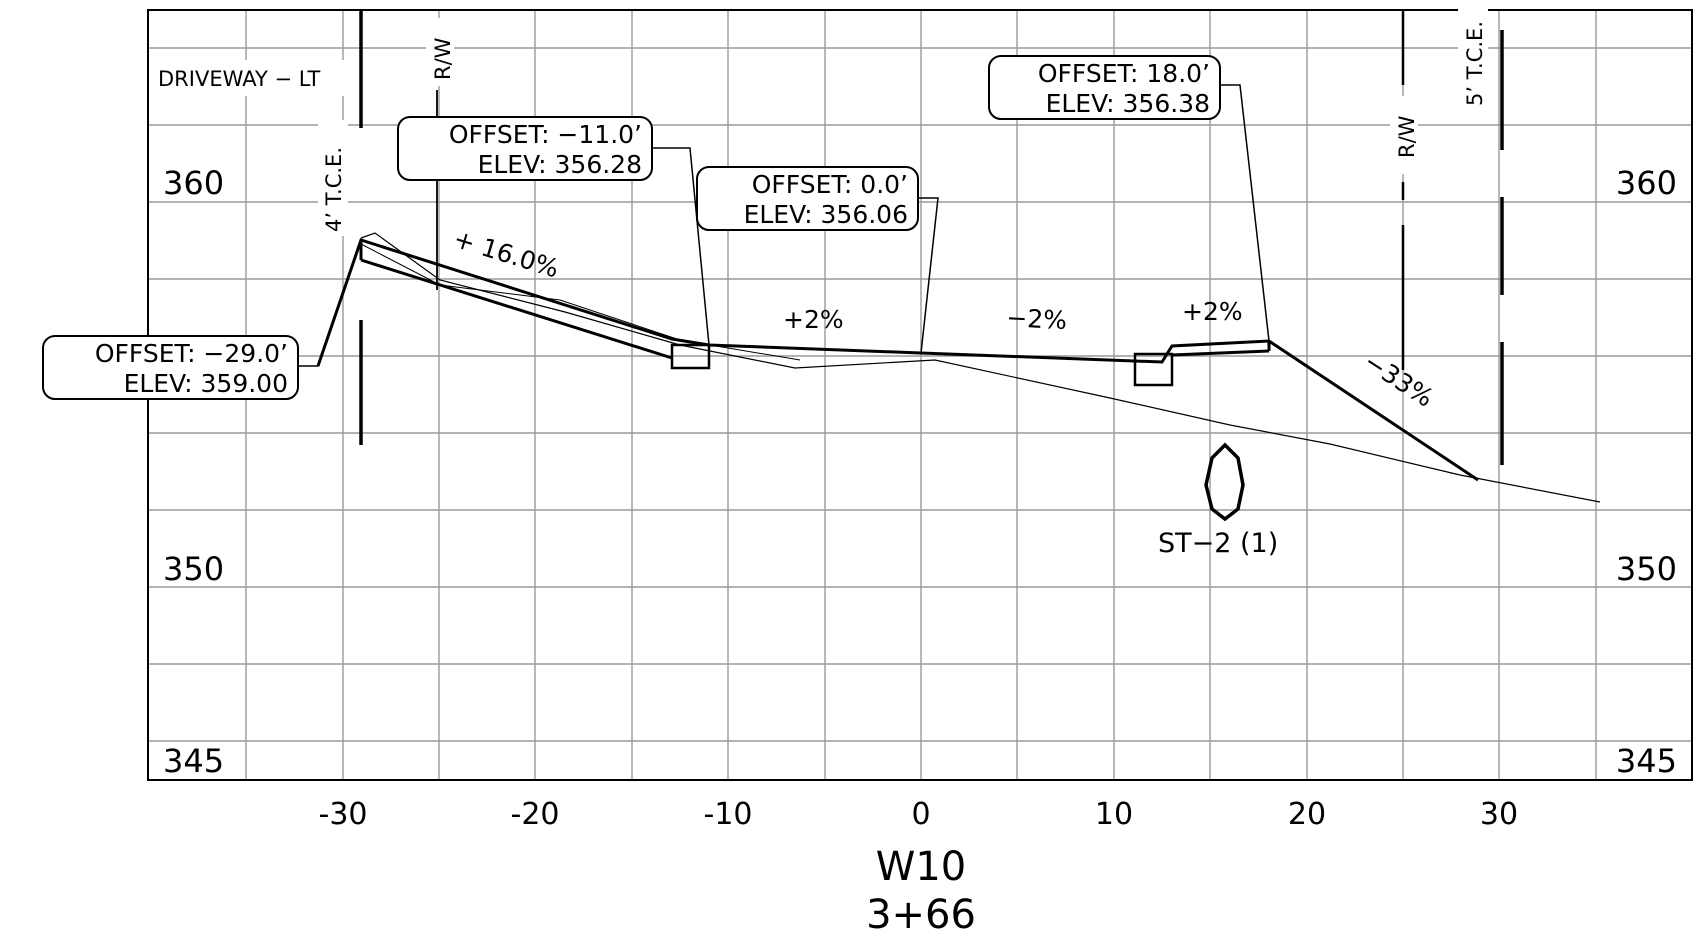 This screenshot has height=950, width=1698. I want to click on offset-label: 0, so click(920, 814).